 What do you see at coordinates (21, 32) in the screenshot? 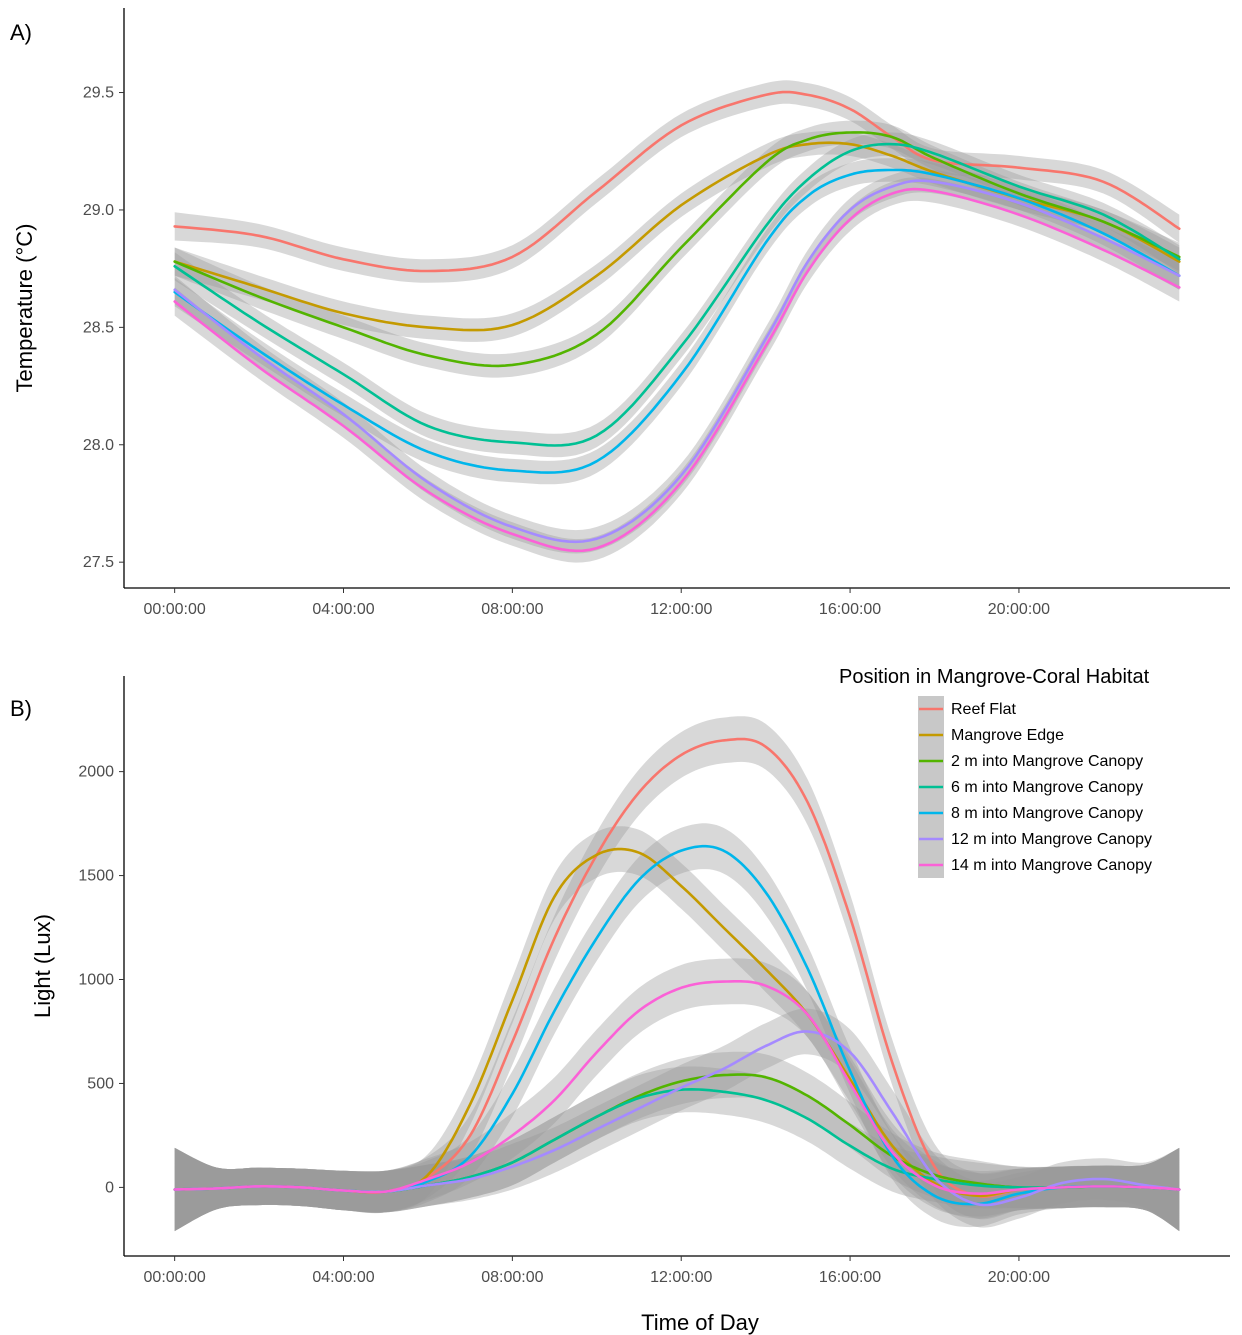
I see `panel-a-label: A)` at bounding box center [21, 32].